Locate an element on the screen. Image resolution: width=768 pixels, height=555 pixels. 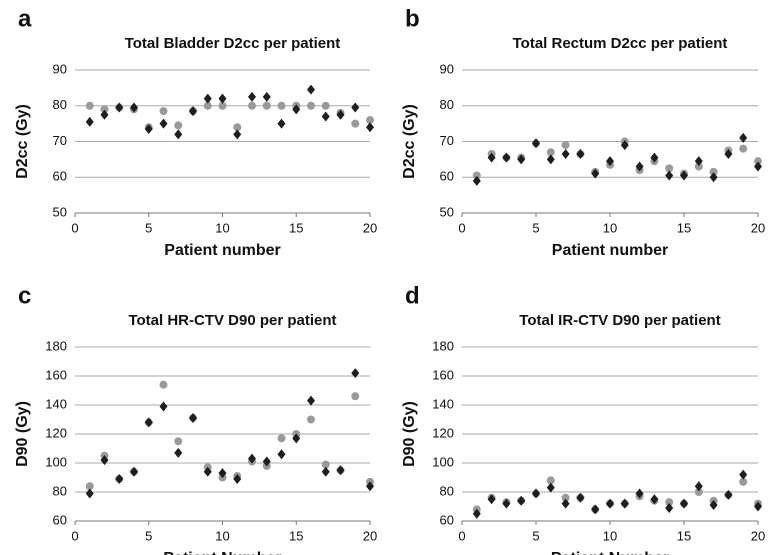
panel-letter: c is located at coordinates (24, 295).